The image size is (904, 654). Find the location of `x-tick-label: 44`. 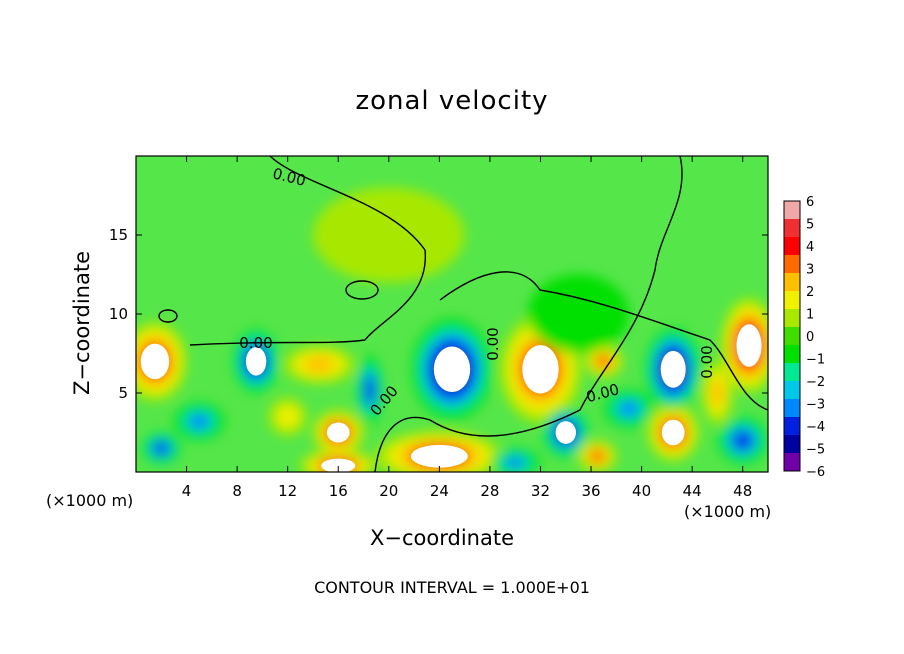

x-tick-label: 44 is located at coordinates (692, 491).